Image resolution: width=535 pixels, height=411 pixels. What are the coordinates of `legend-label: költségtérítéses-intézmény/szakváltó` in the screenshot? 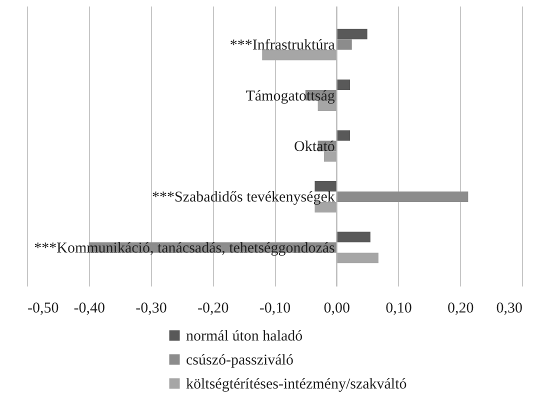 It's located at (296, 384).